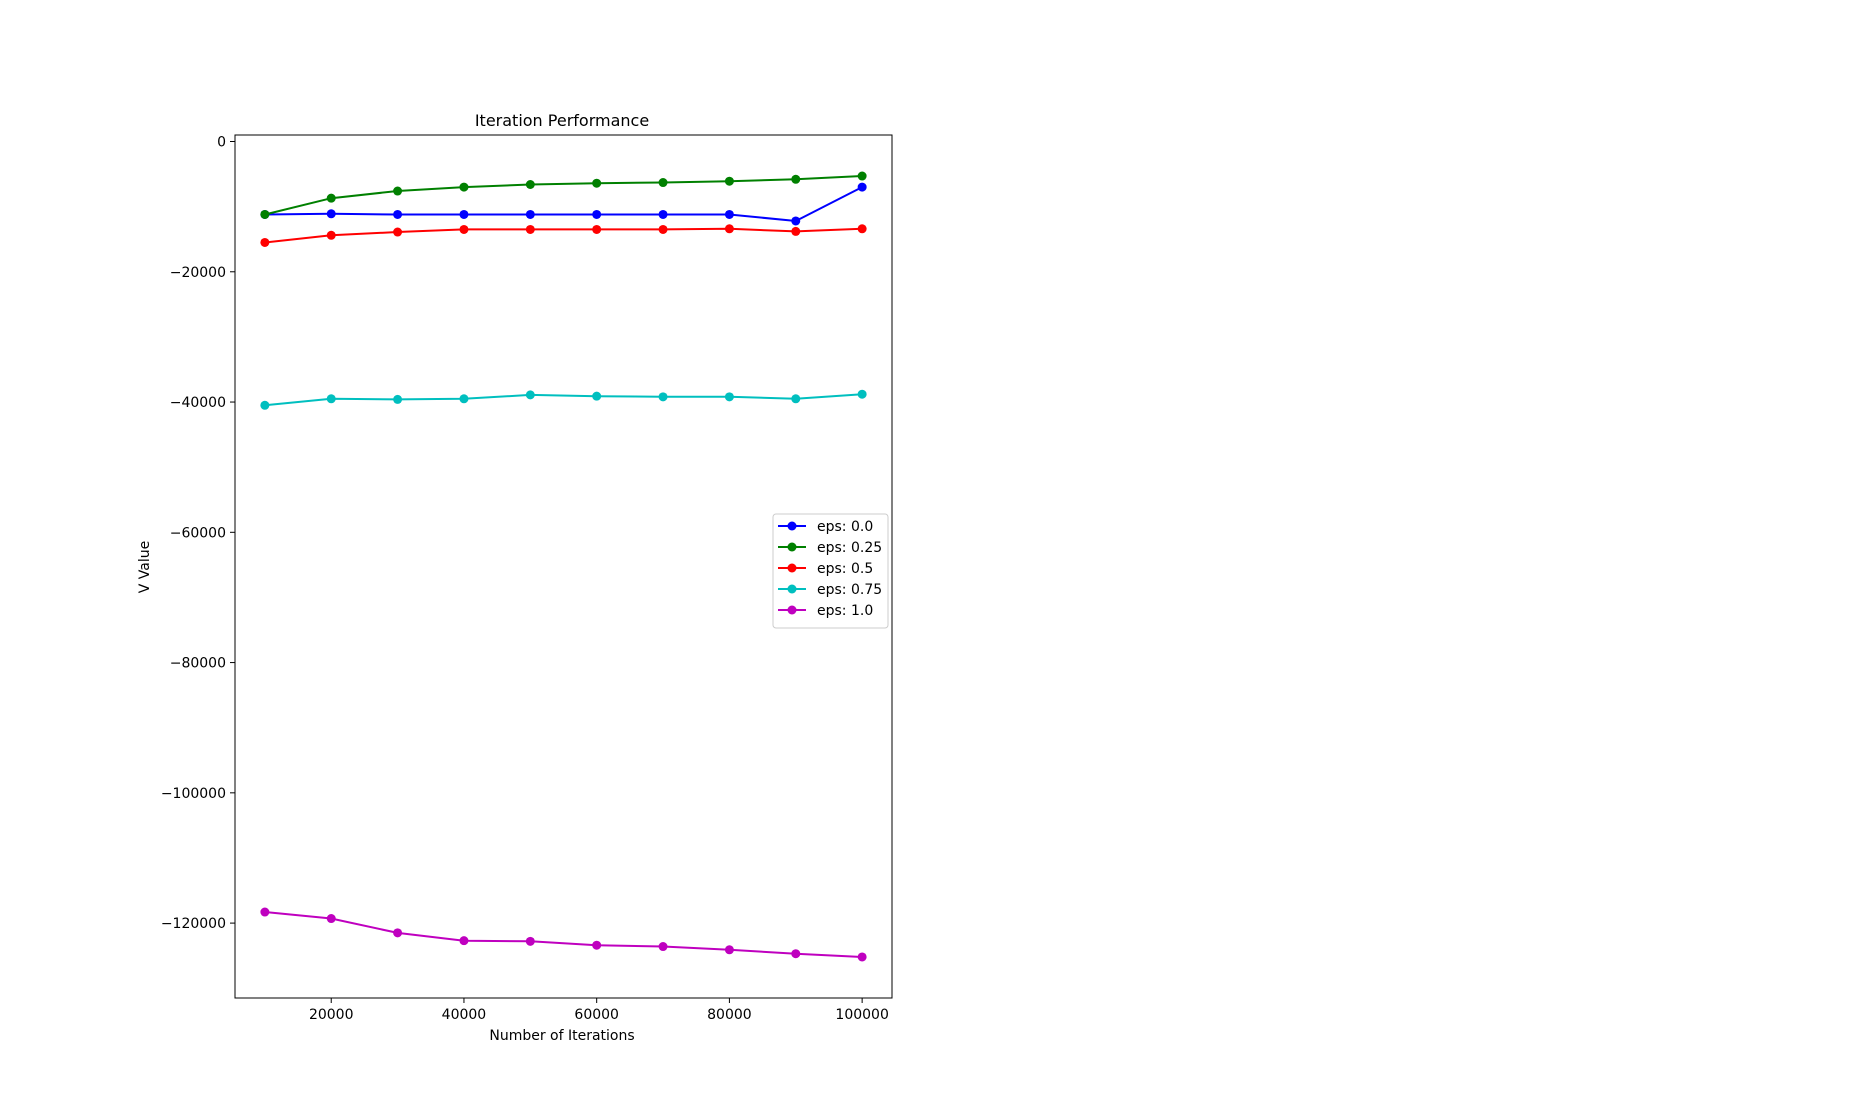 The height and width of the screenshot is (1114, 1855). I want to click on y-axis-label: V Value, so click(145, 567).